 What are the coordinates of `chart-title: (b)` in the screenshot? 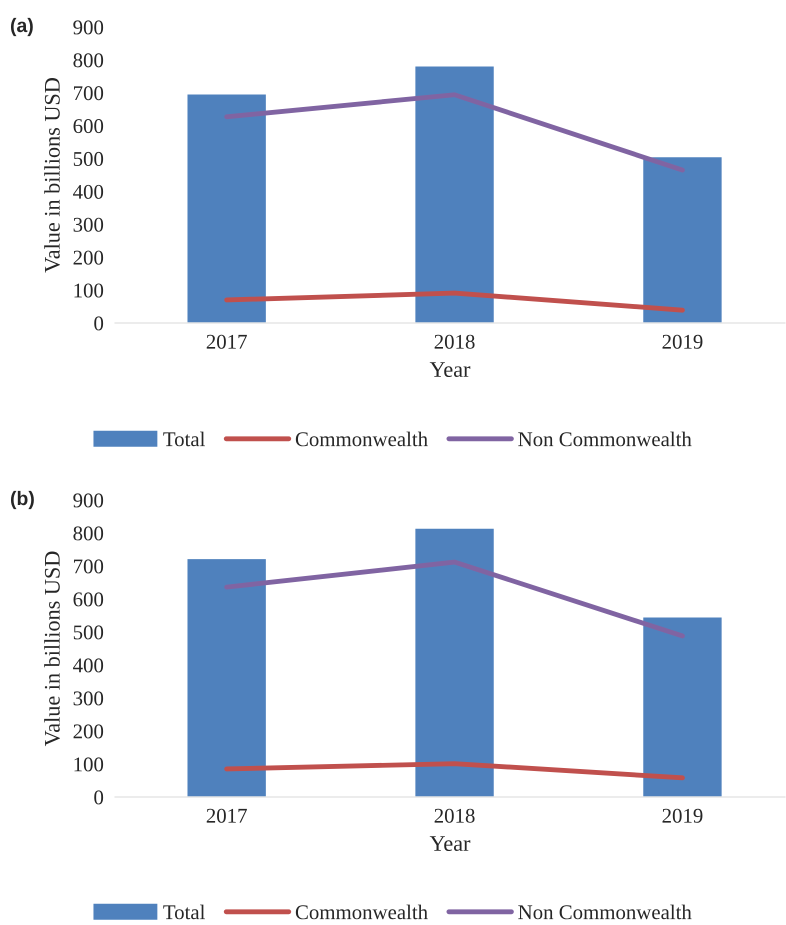 It's located at (22, 500).